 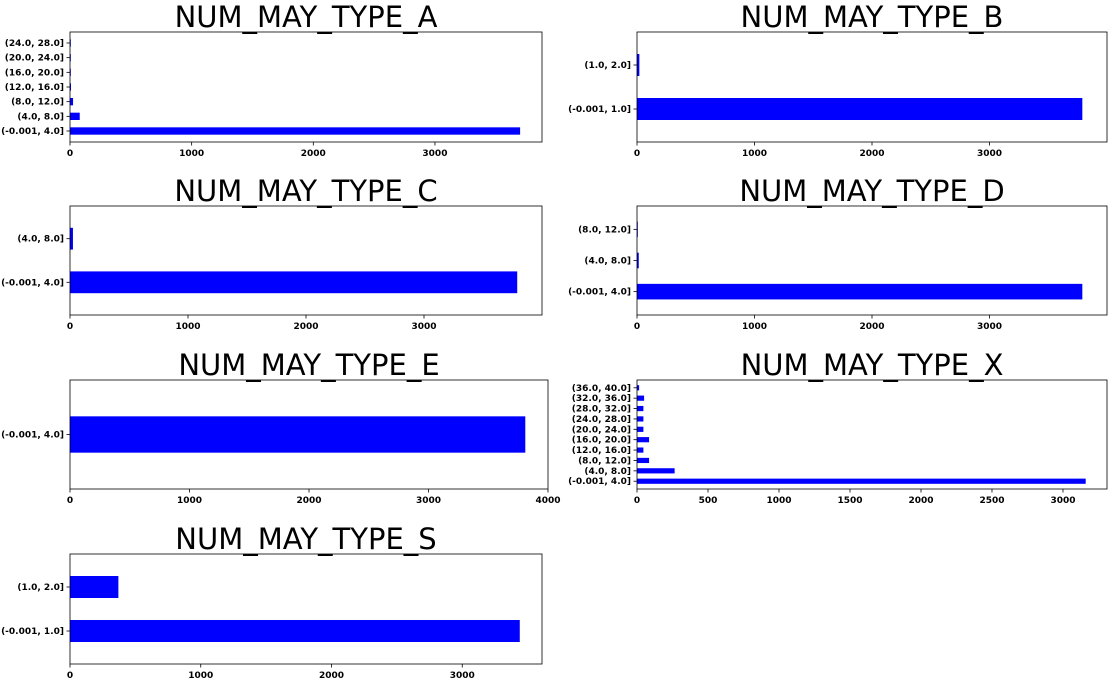 I want to click on x-tick-label: 4000, so click(x=547, y=501).